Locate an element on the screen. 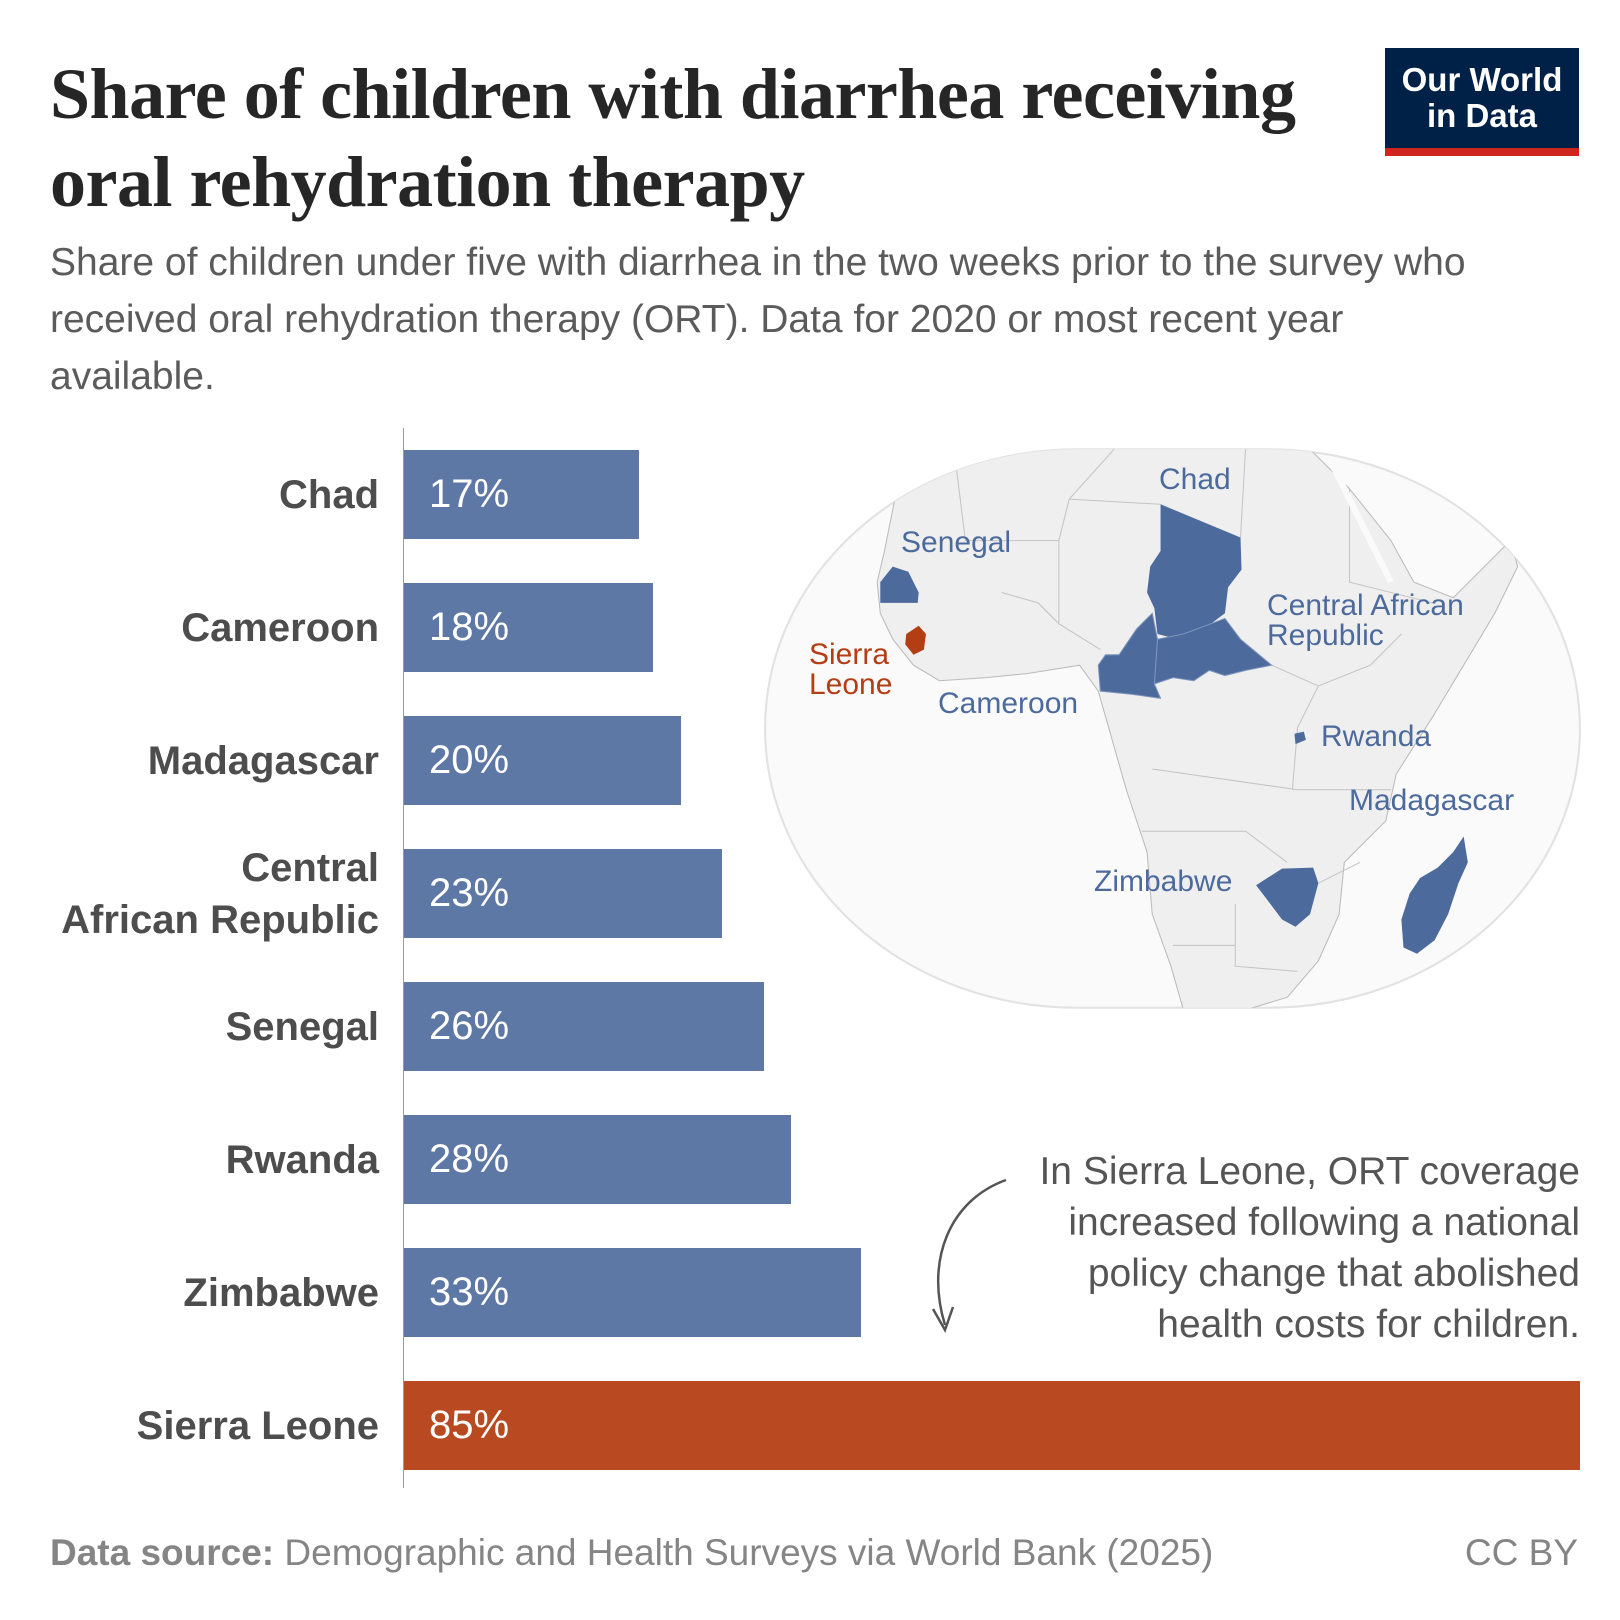 The width and height of the screenshot is (1620, 1620). map-label-madagascar: Madagascar is located at coordinates (1432, 800).